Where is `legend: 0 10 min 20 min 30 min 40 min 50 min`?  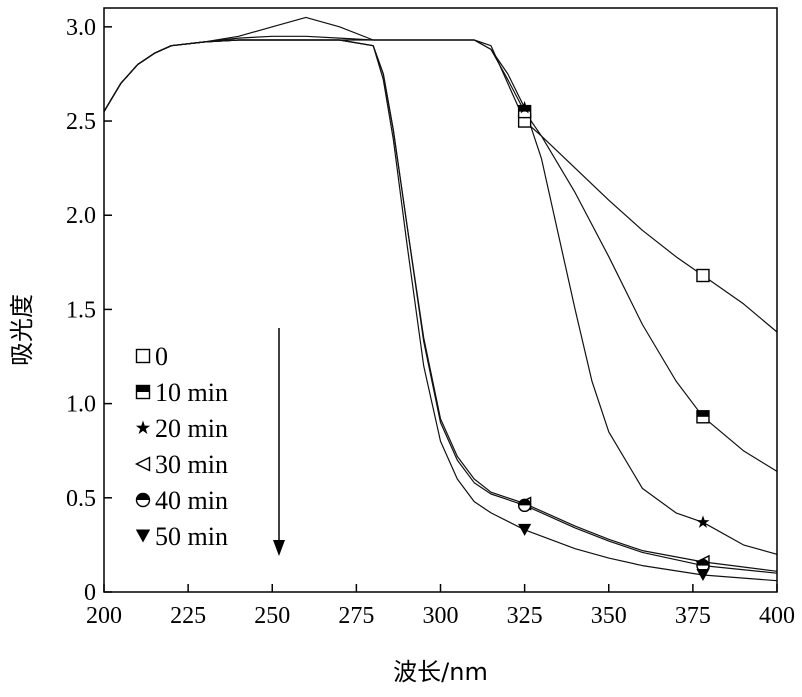 legend: 0 10 min 20 min 30 min 40 min 50 min is located at coordinates (209, 442).